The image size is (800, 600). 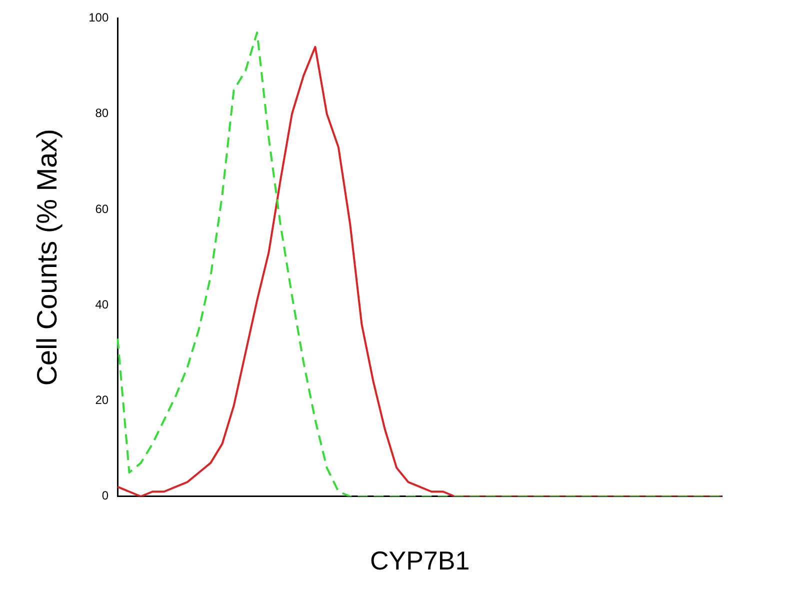 What do you see at coordinates (102, 400) in the screenshot?
I see `y-tick-label: 20` at bounding box center [102, 400].